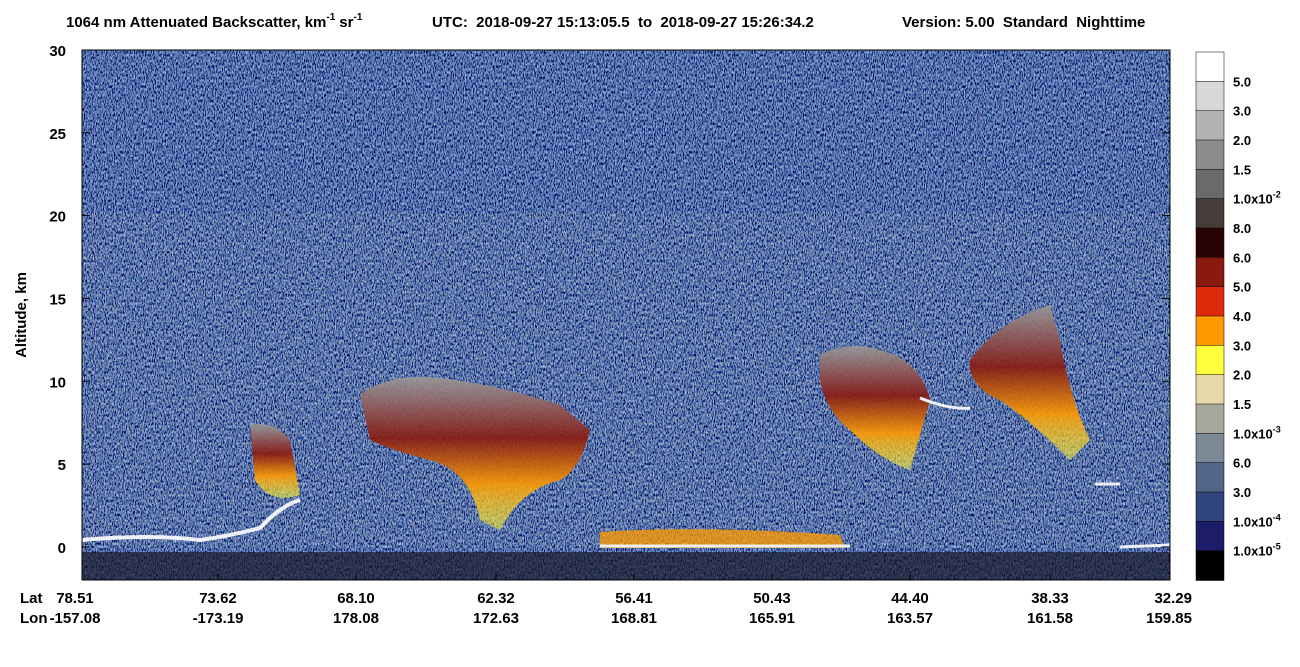 This screenshot has height=667, width=1300. Describe the element at coordinates (1173, 598) in the screenshot. I see `lat-label: 32.29` at that location.